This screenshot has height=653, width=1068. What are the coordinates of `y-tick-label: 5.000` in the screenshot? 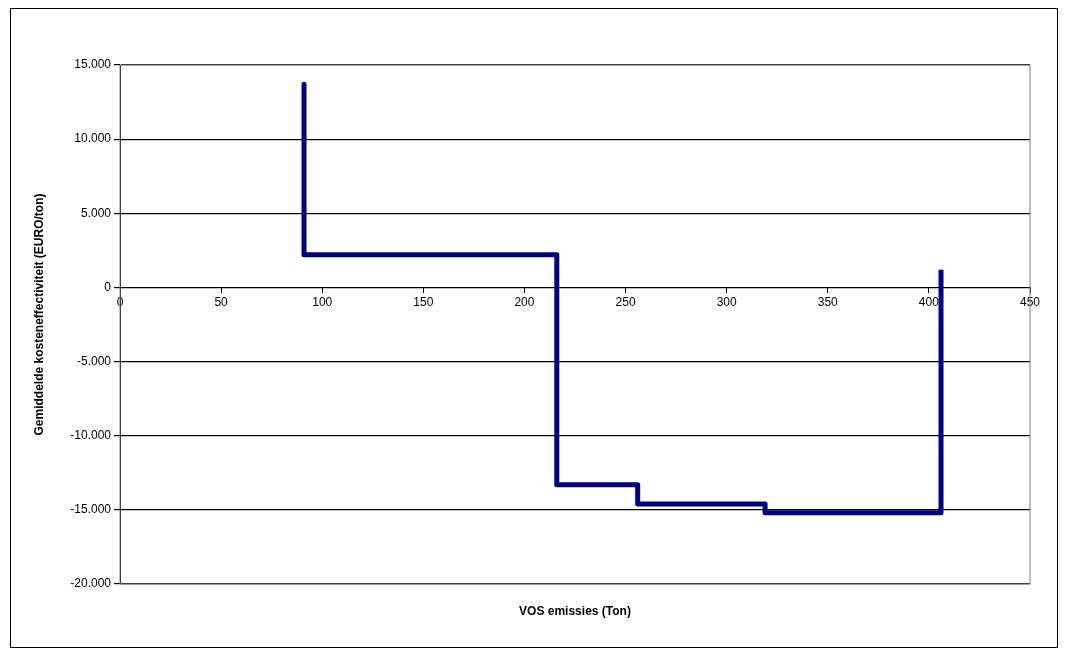 It's located at (96, 212).